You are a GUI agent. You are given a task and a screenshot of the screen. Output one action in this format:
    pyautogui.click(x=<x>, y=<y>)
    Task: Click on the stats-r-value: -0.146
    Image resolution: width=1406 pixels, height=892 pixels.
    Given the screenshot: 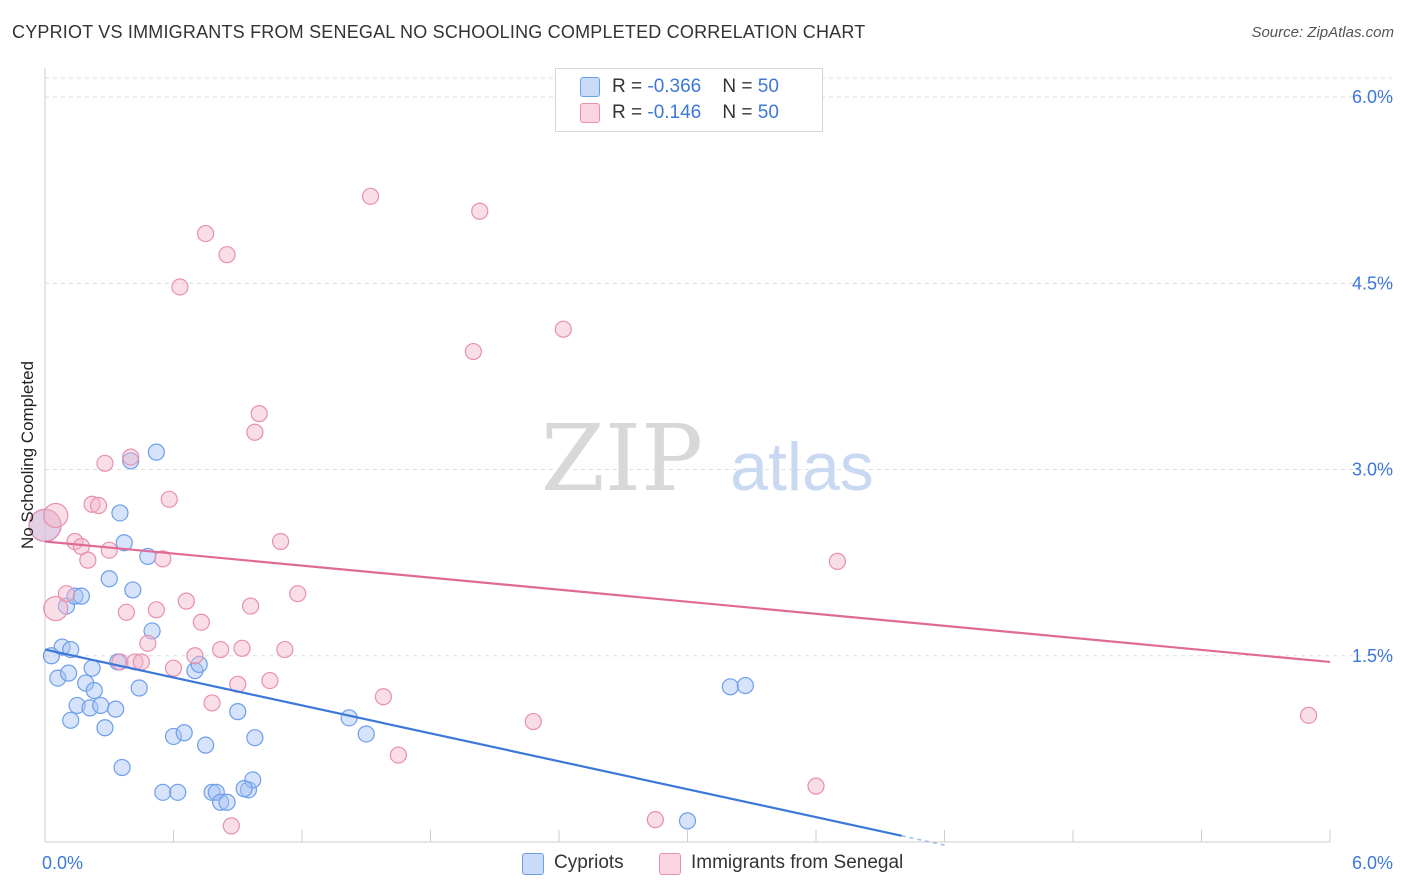 What is the action you would take?
    pyautogui.click(x=674, y=112)
    